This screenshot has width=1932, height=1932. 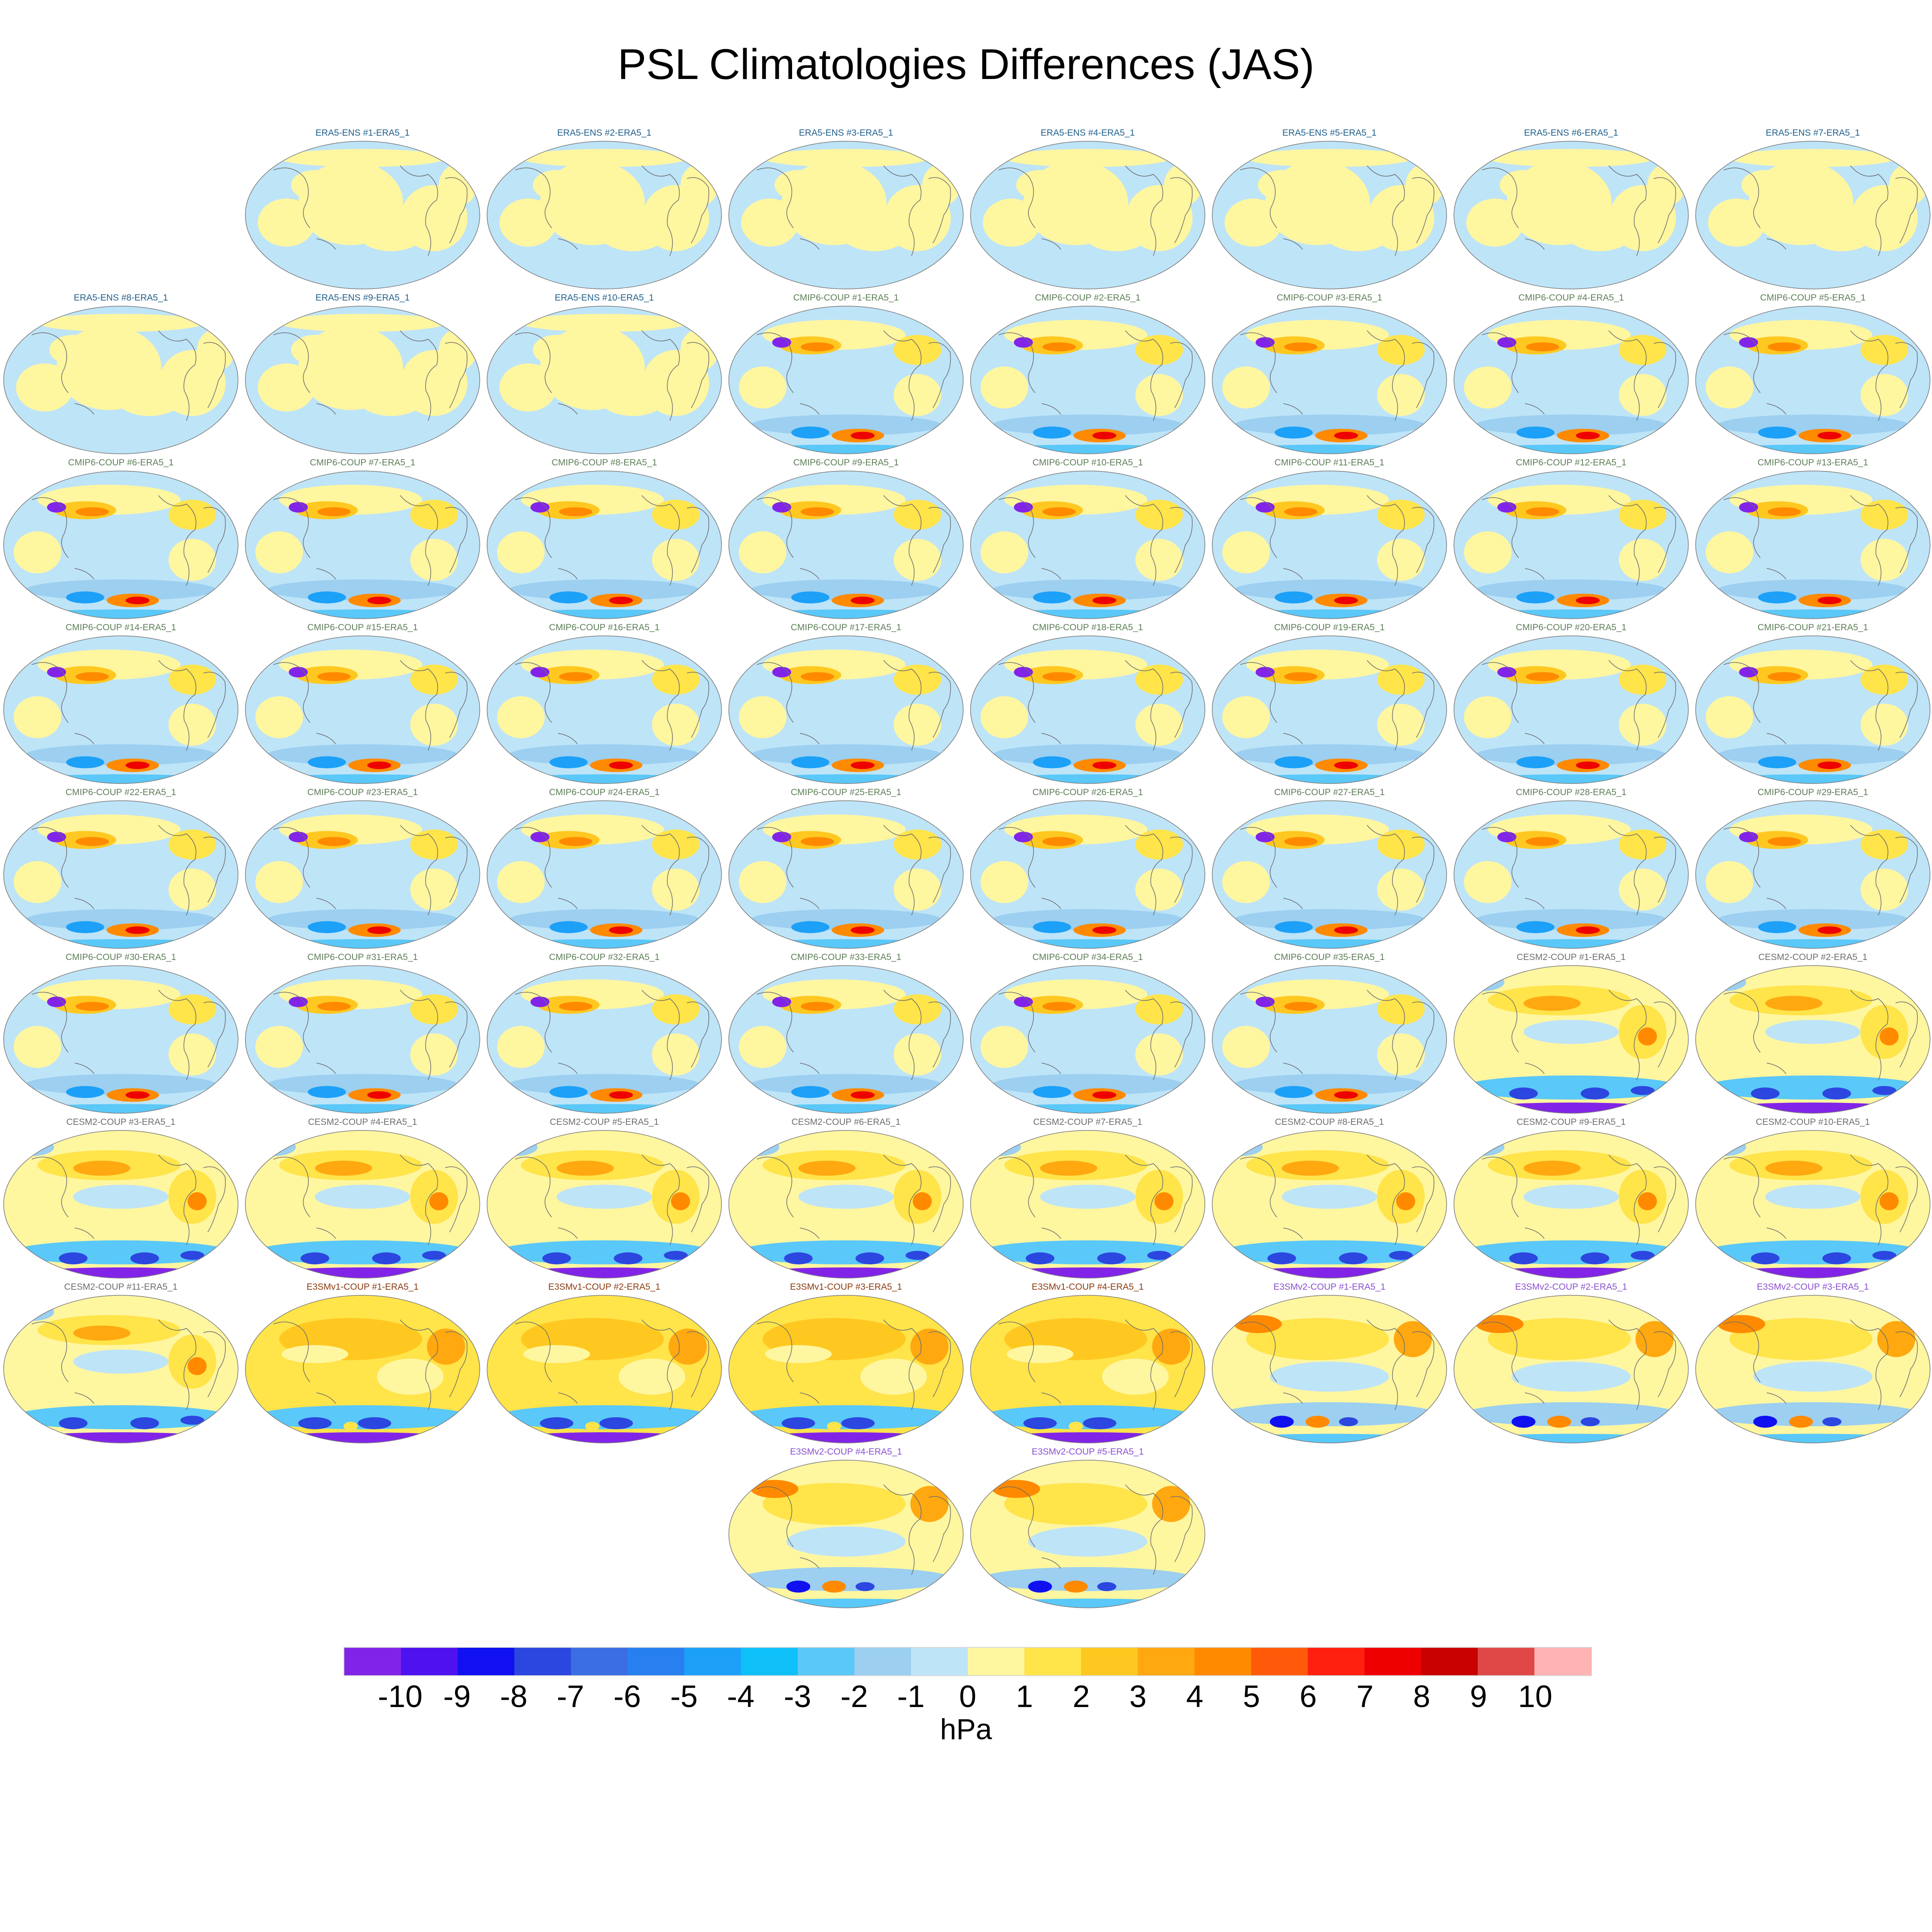 What do you see at coordinates (1087, 1452) in the screenshot?
I see `panel-title: E3SMv2-COUP #5-ERA5_1` at bounding box center [1087, 1452].